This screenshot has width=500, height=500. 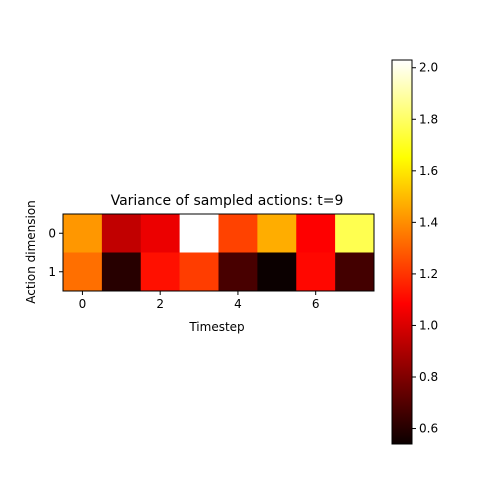 What do you see at coordinates (199, 301) in the screenshot?
I see `x-axis-ticks: 0 2 4 6` at bounding box center [199, 301].